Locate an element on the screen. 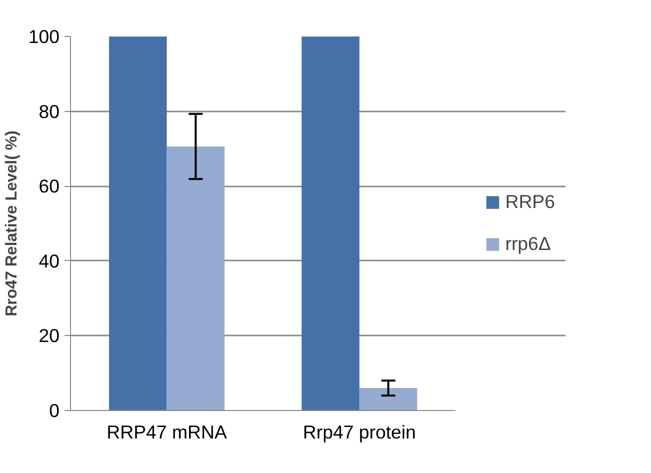 Image resolution: width=651 pixels, height=473 pixels. x-tick-label: Rrp47 protein is located at coordinates (359, 432).